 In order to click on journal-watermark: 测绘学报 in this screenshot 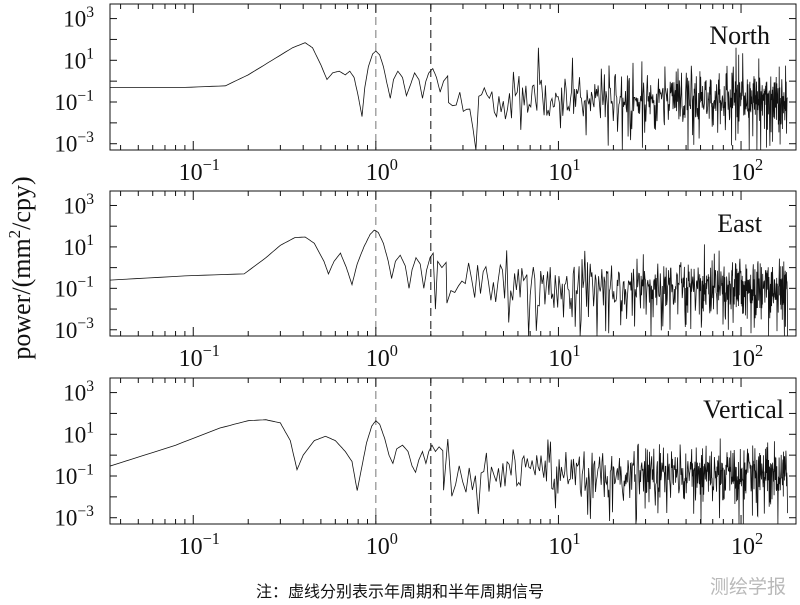, I will do `click(747, 587)`.